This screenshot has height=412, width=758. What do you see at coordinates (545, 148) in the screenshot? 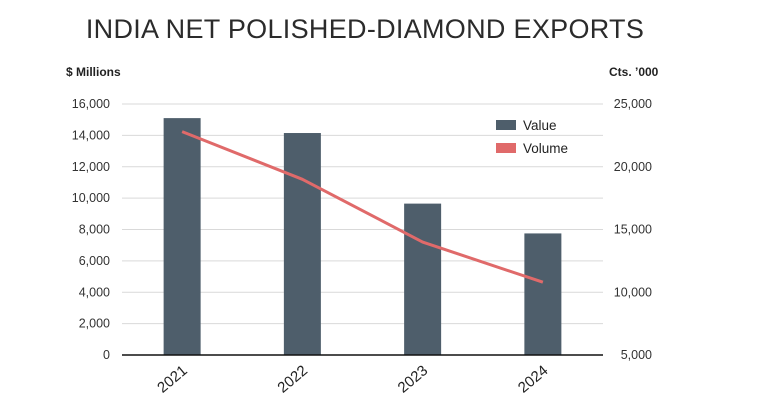
I see `legend-label-volume: Volume` at bounding box center [545, 148].